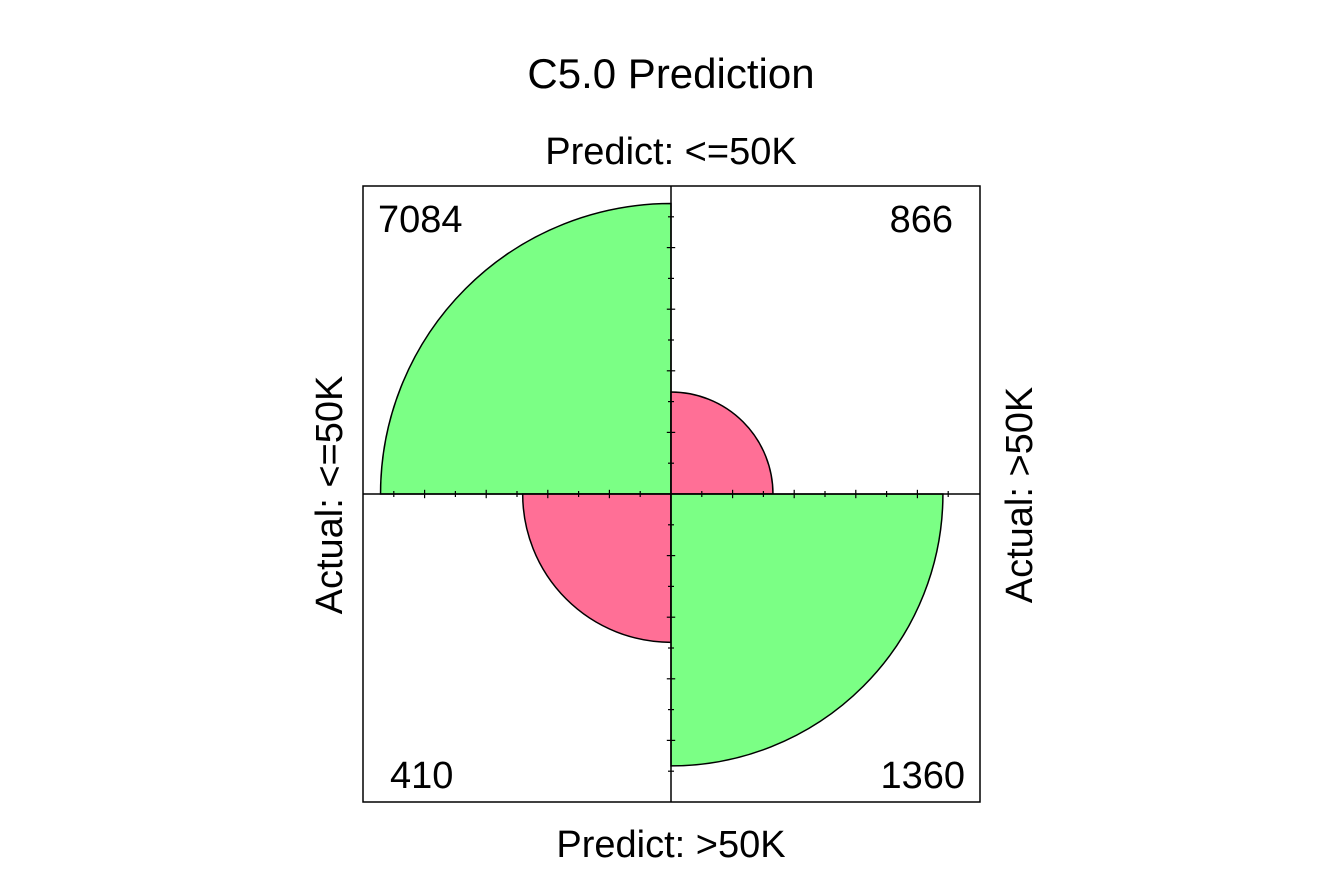 The height and width of the screenshot is (895, 1344). What do you see at coordinates (525, 348) in the screenshot?
I see `sector-top-left` at bounding box center [525, 348].